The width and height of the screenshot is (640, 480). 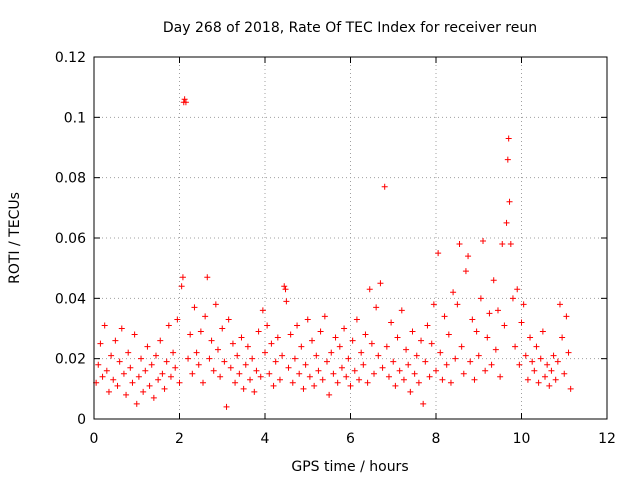 I want to click on y-tick-label: 0.1, so click(x=75, y=118).